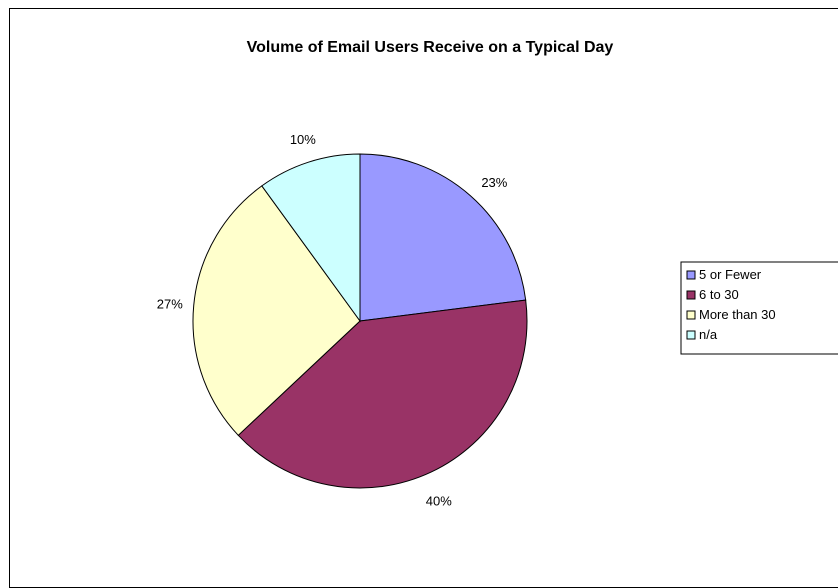 The height and width of the screenshot is (588, 838). What do you see at coordinates (303, 139) in the screenshot?
I see `data-label-n-a: 10%` at bounding box center [303, 139].